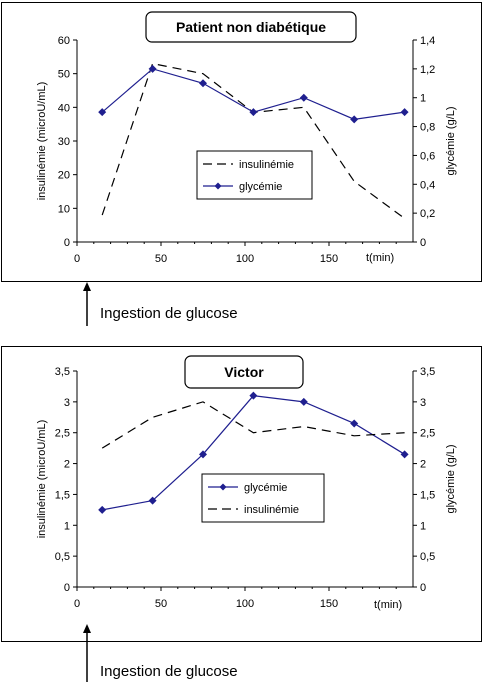 Image resolution: width=486 pixels, height=686 pixels. Describe the element at coordinates (64, 75) in the screenshot. I see `y-tick-label-left: 50` at that location.